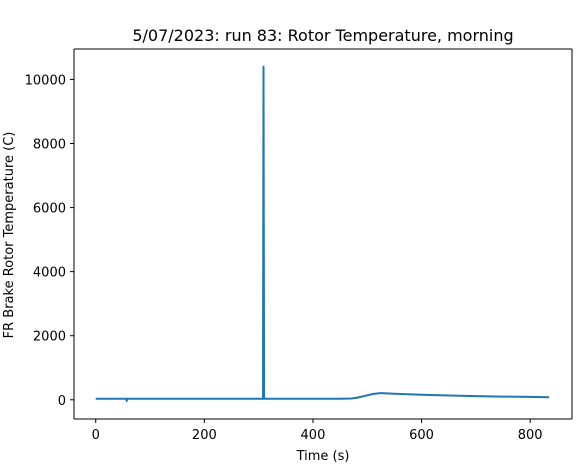 This screenshot has height=471, width=588. Describe the element at coordinates (421, 435) in the screenshot. I see `x-tick-label: 600` at that location.